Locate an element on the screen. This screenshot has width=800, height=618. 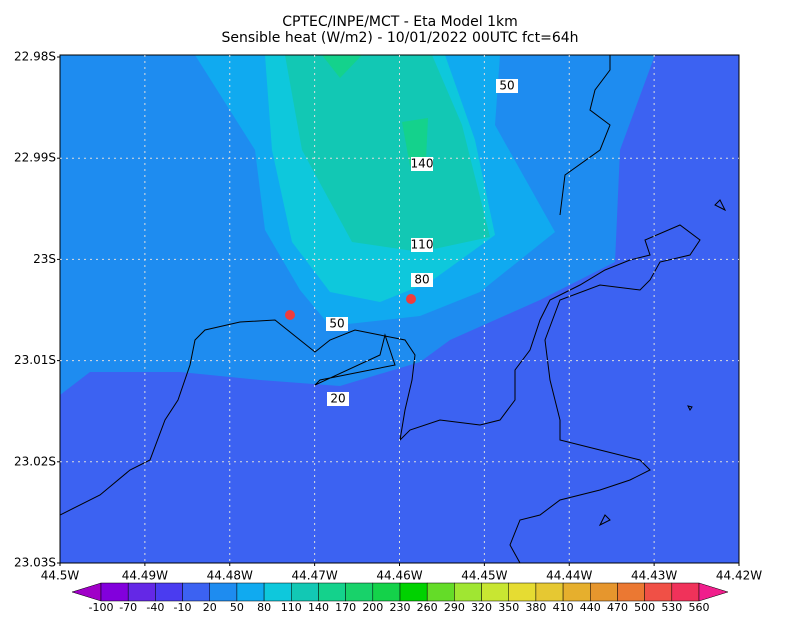
contour-label: 20 is located at coordinates (337, 399).